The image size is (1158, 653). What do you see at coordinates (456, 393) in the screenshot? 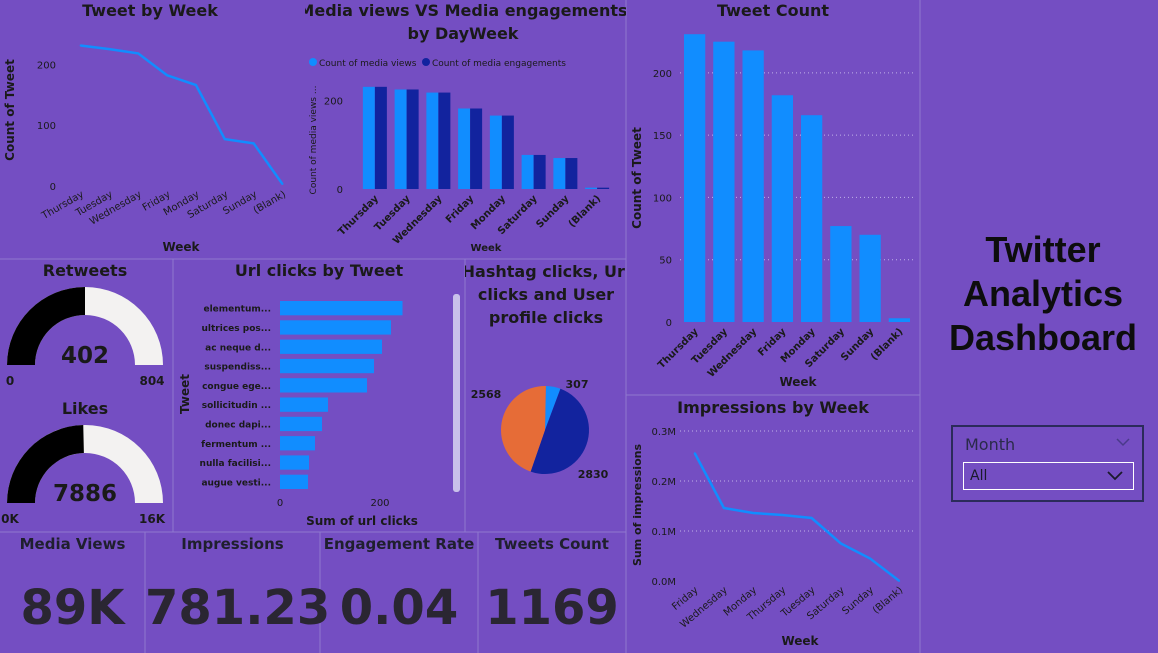
I see `scrollbar-thumb` at bounding box center [456, 393].